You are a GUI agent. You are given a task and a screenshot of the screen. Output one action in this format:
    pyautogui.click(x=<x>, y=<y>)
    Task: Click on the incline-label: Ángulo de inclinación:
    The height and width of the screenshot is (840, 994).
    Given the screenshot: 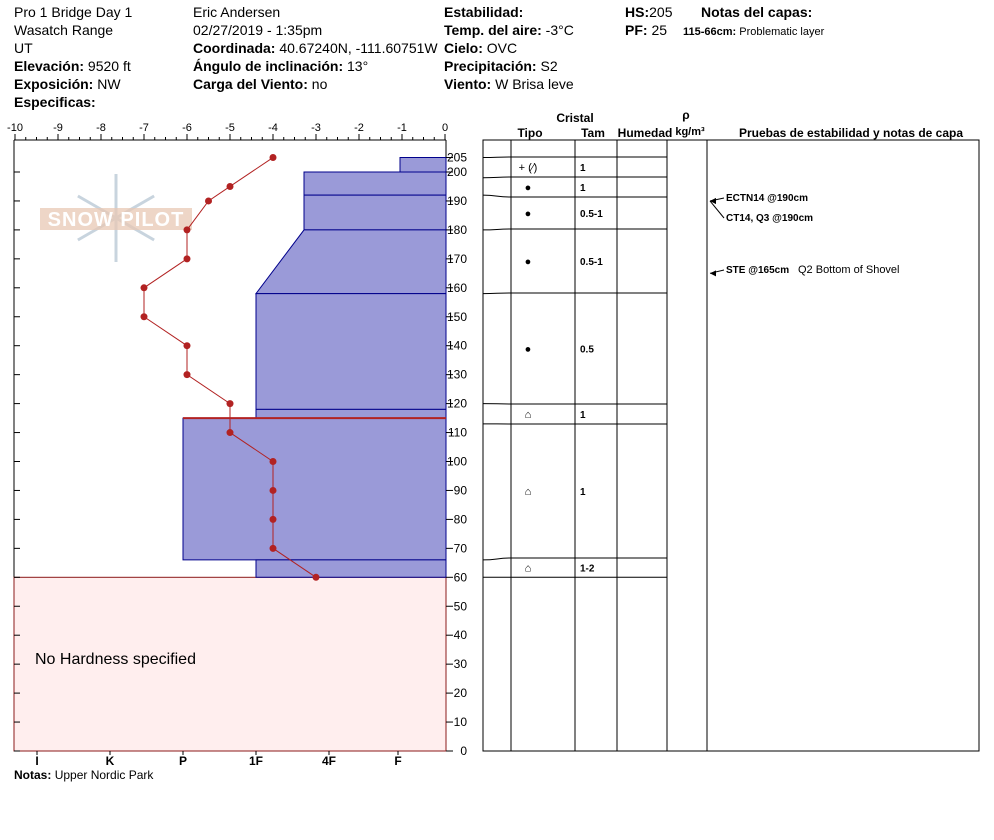 What is the action you would take?
    pyautogui.click(x=268, y=66)
    